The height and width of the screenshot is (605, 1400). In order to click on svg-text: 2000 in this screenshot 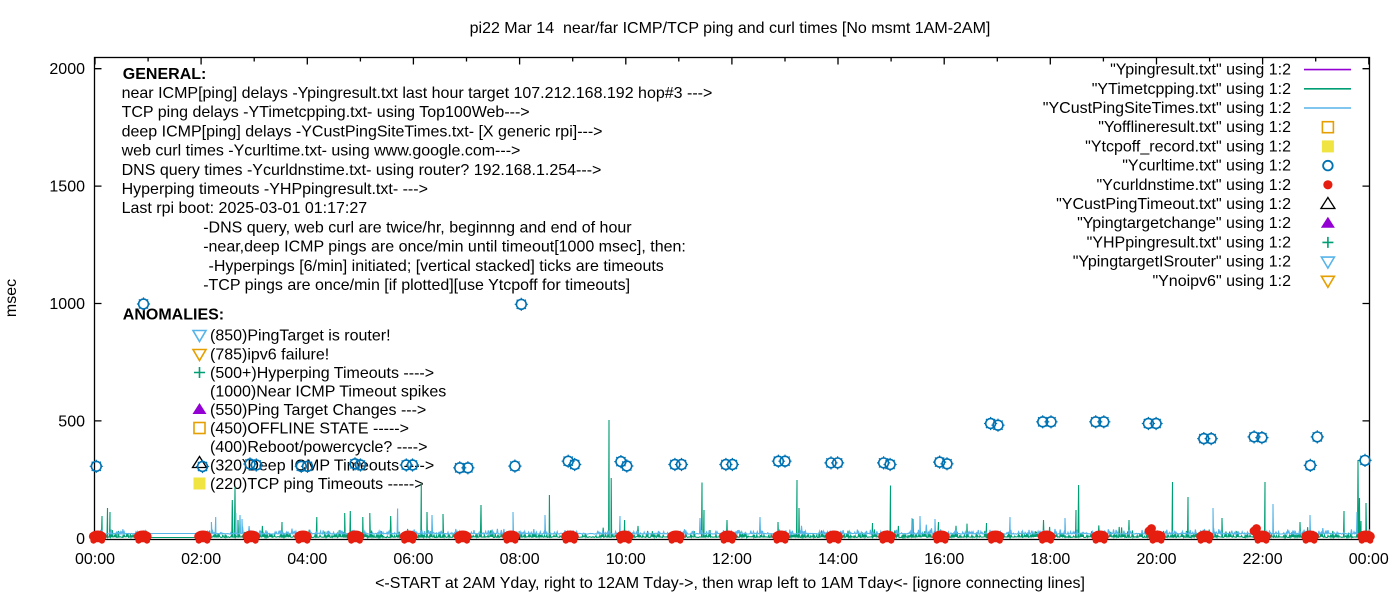, I will do `click(67, 69)`.